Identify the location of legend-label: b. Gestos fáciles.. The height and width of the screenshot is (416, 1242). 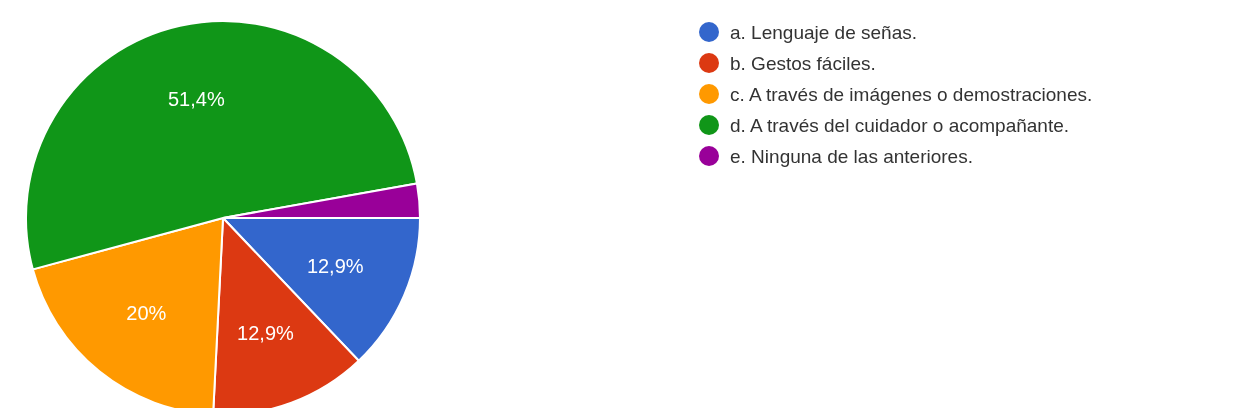
(803, 64).